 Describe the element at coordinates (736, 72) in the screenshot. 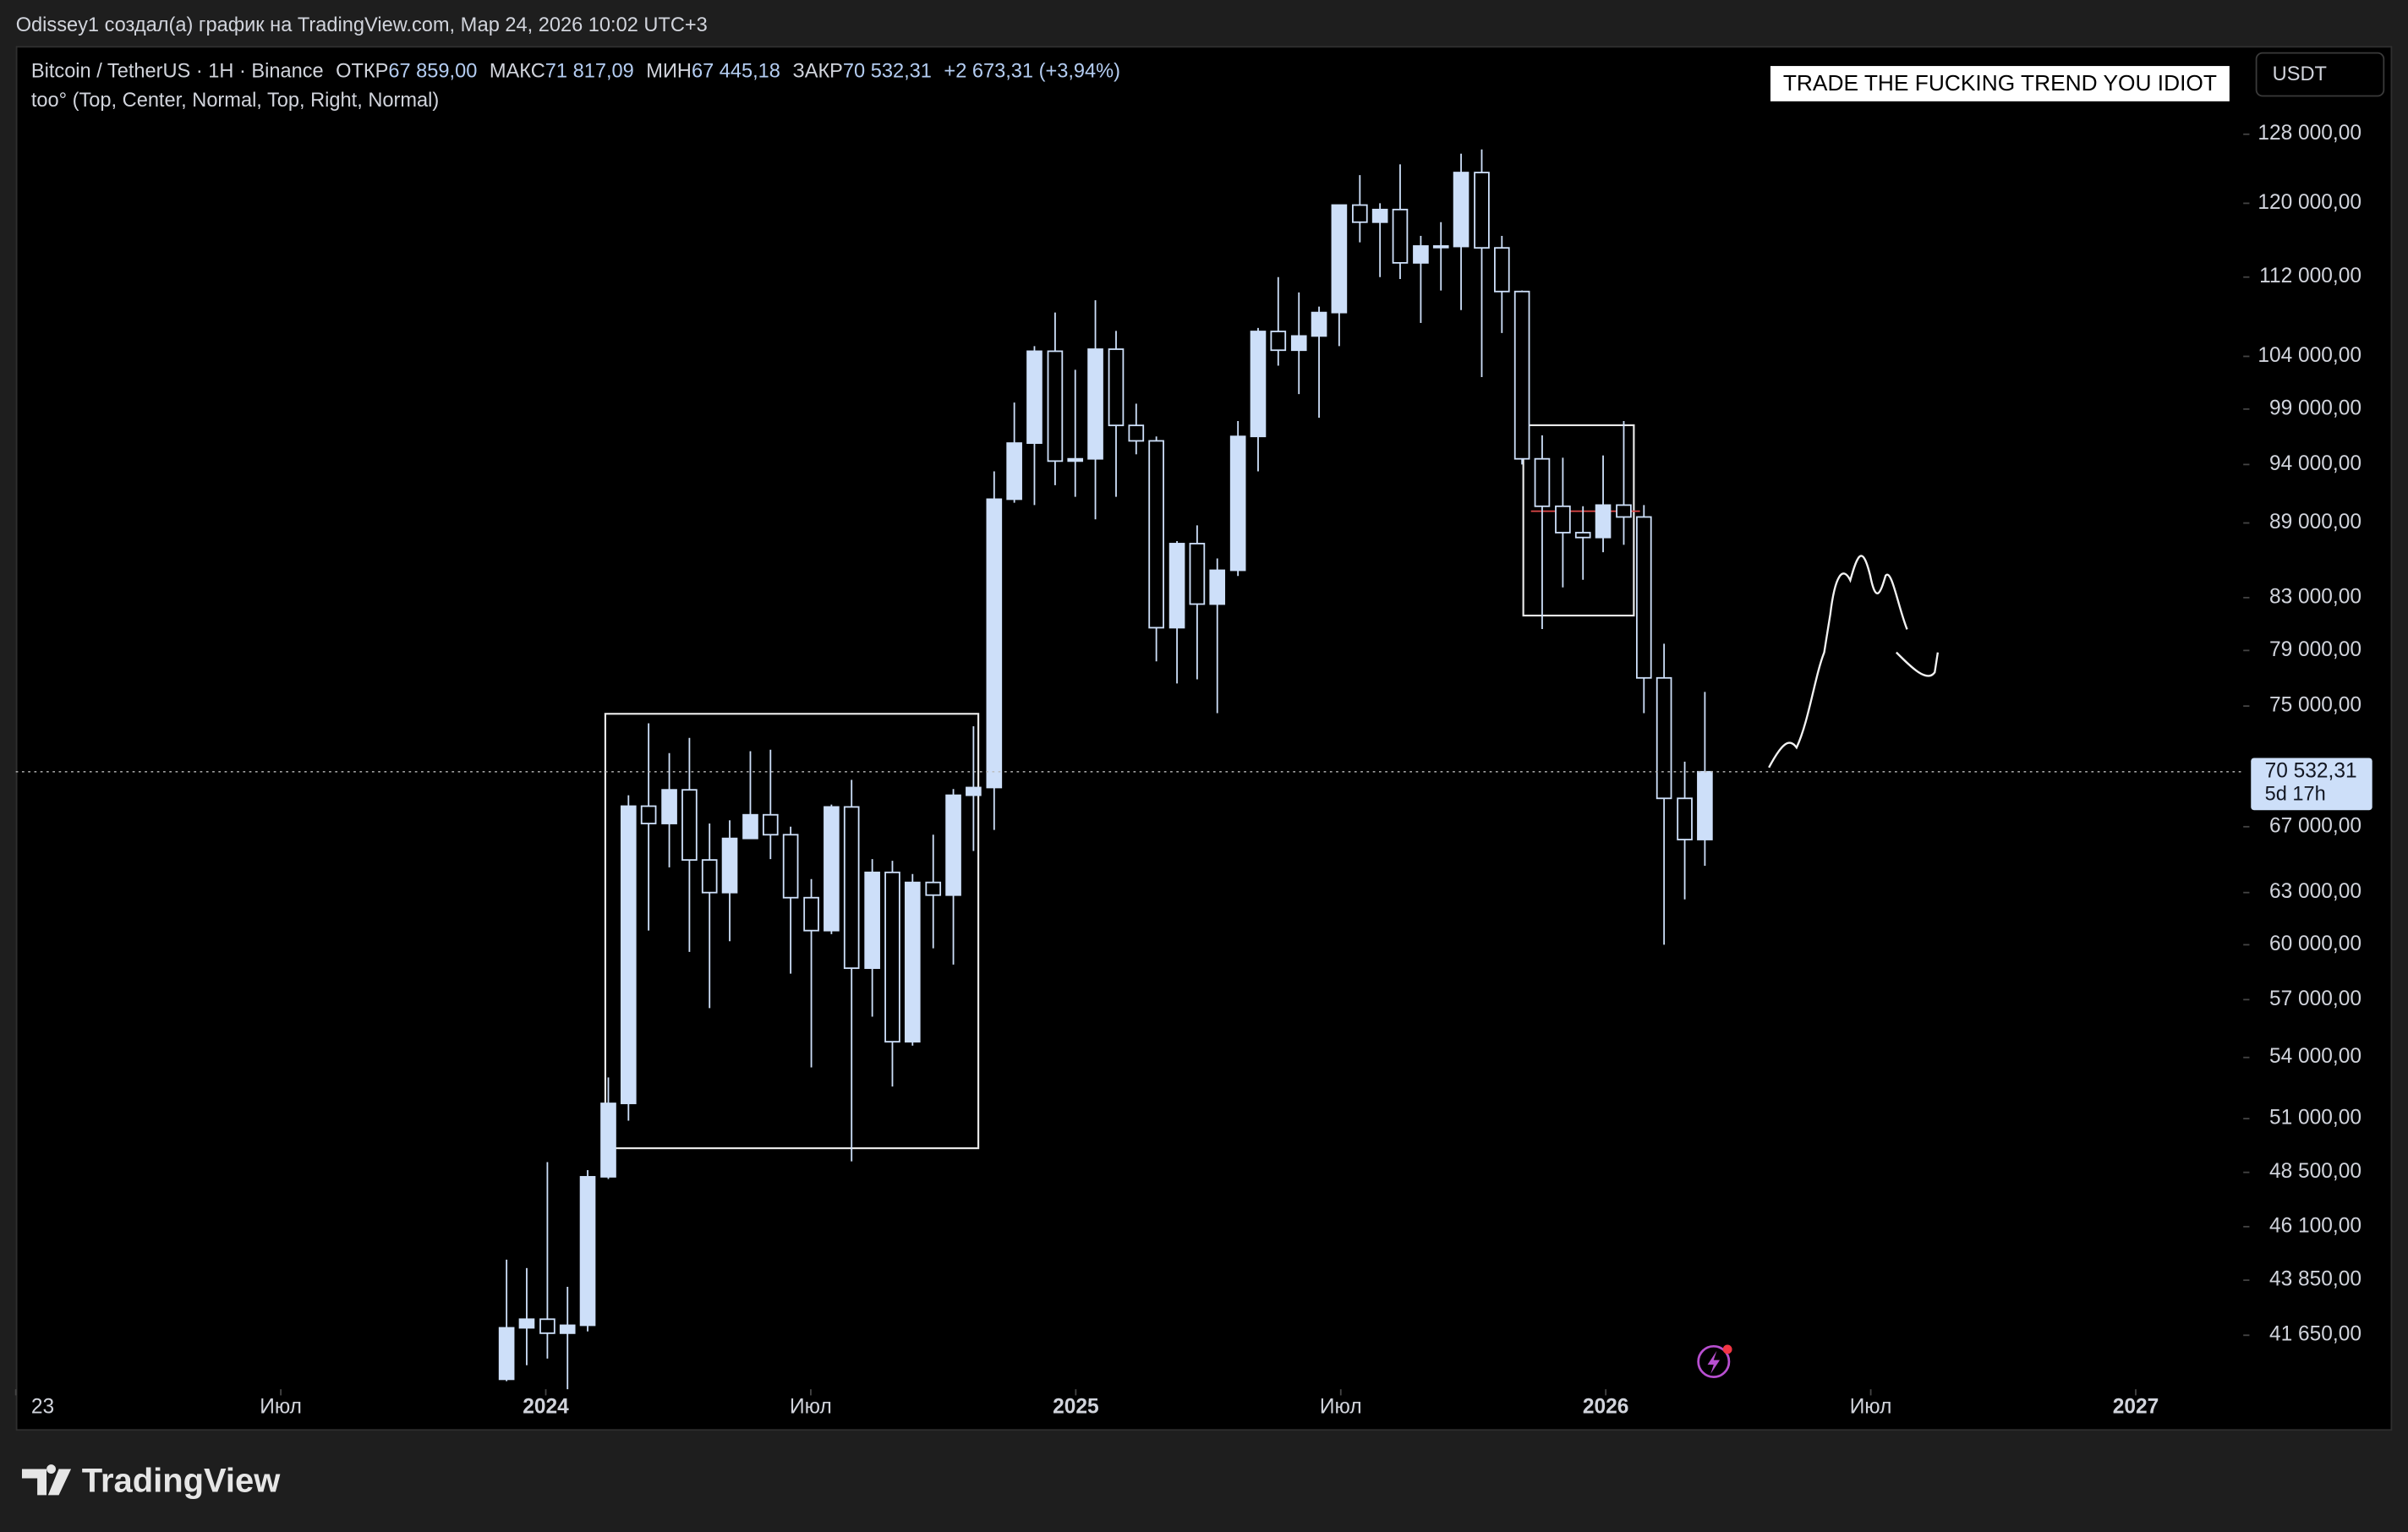

I see `ohlc-value: 67 445,18` at that location.